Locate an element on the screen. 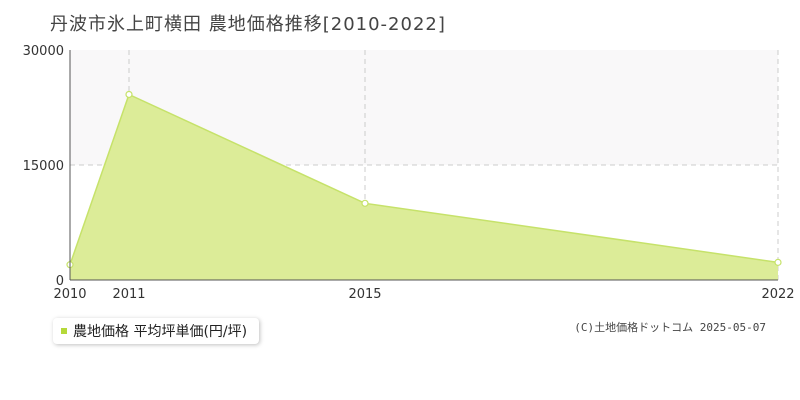  y-tick-label: 0 is located at coordinates (60, 281).